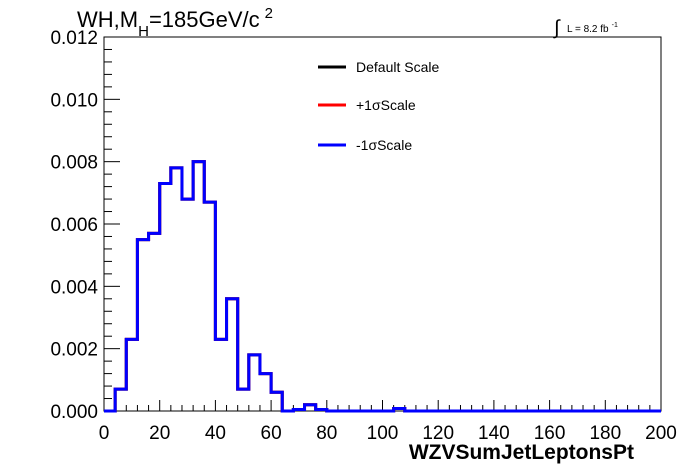 The width and height of the screenshot is (696, 472). I want to click on lumi-label: L = 8.2 fb -1, so click(592, 28).